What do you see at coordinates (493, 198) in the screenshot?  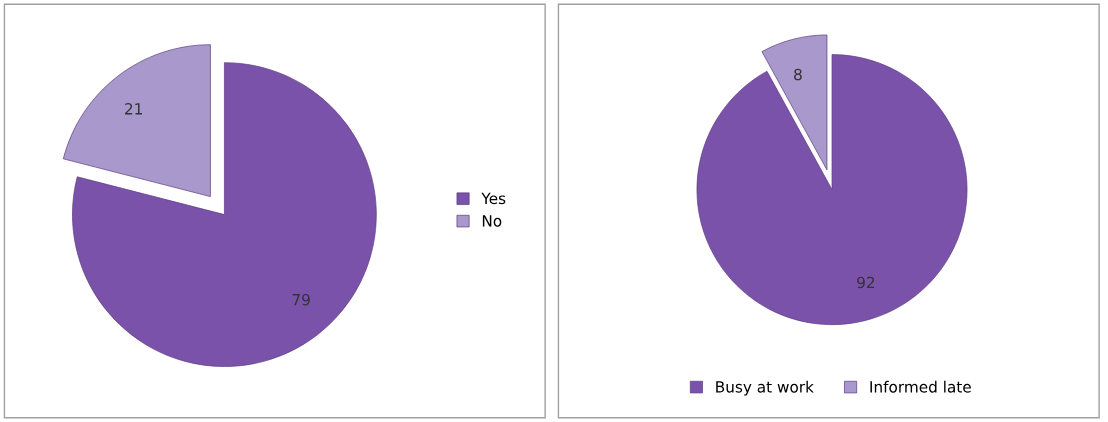 I see `legend-label: Yes` at bounding box center [493, 198].